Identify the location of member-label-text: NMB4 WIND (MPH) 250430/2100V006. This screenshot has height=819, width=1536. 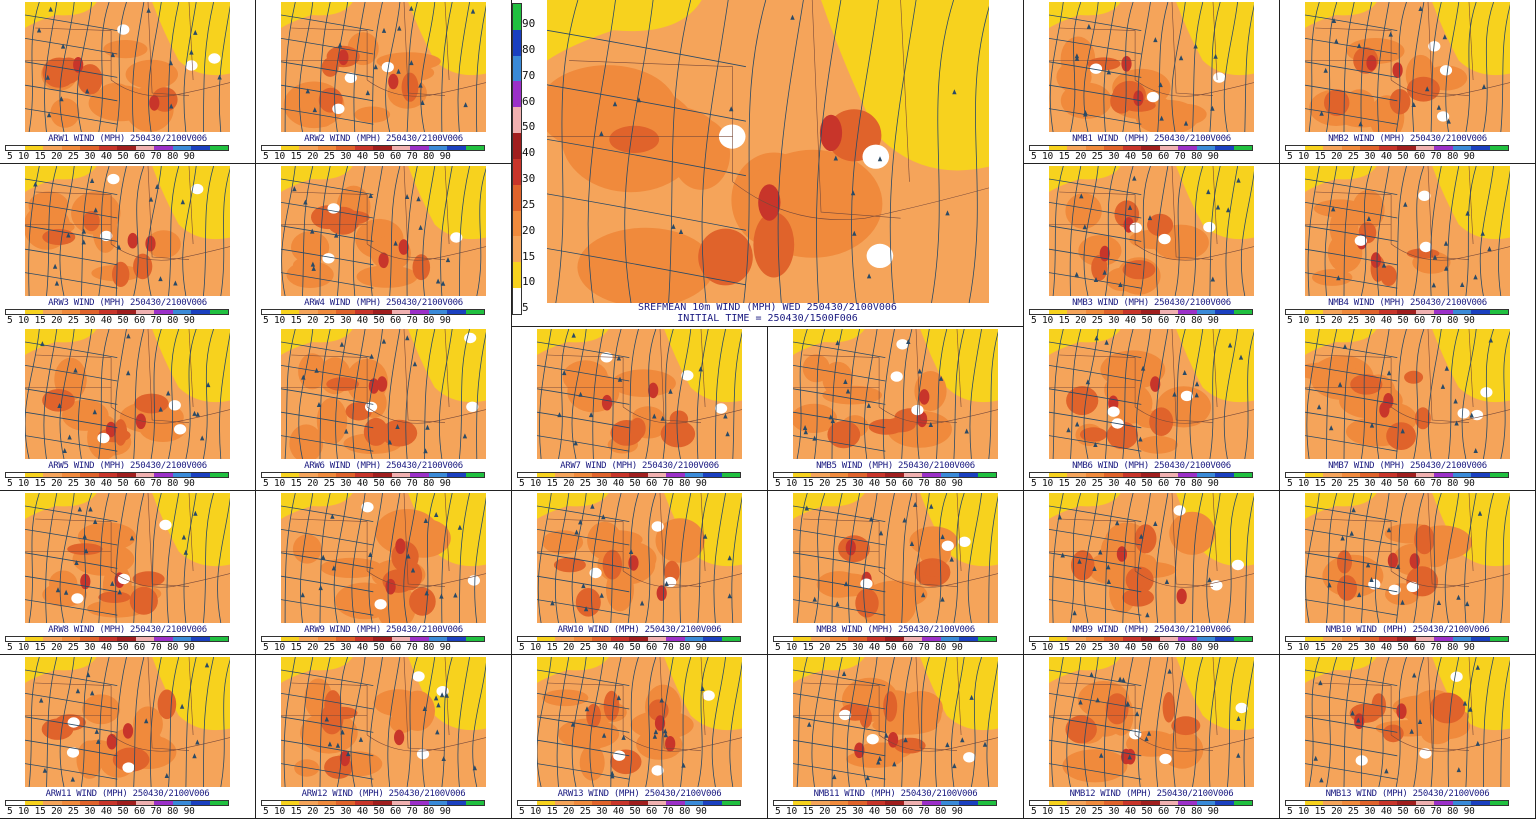
(1407, 303).